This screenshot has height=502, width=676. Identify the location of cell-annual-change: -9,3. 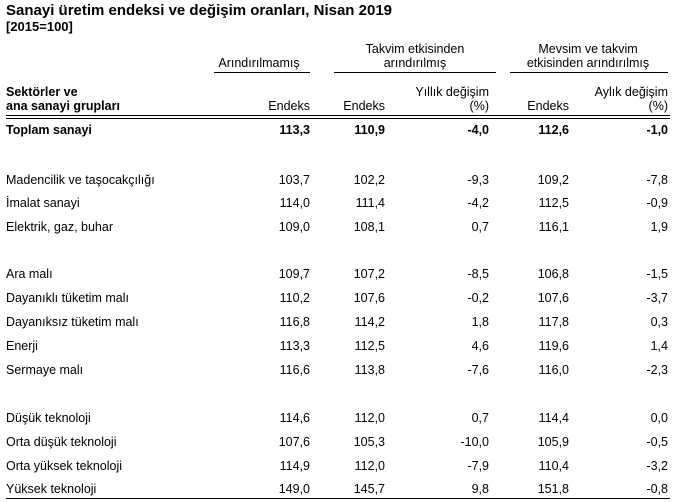
(478, 180).